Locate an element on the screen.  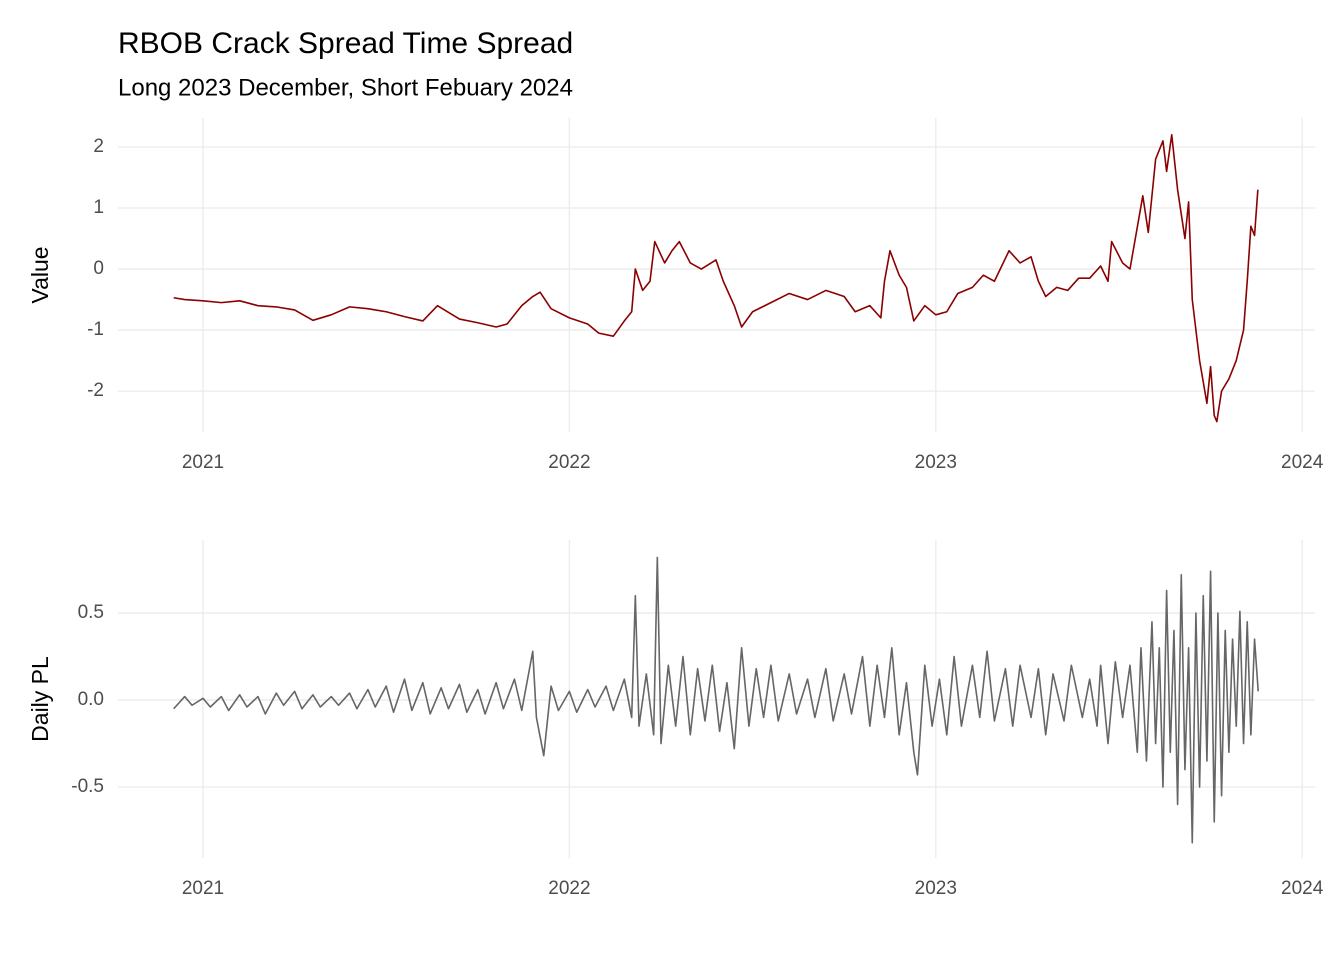
chart-title: RBOB Crack Spread Time Spread is located at coordinates (345, 43).